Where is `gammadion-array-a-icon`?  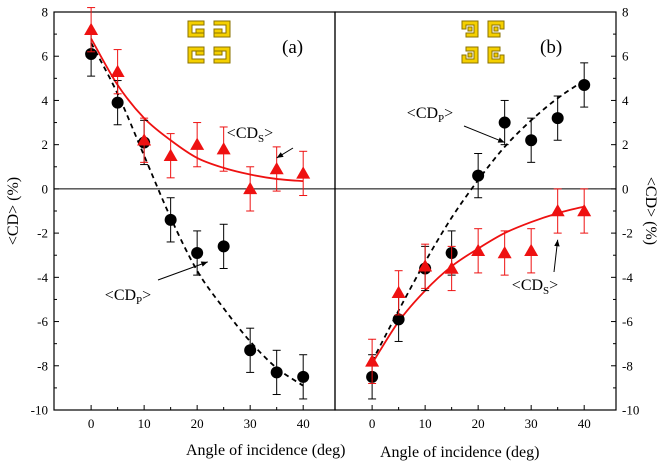 gammadion-array-a-icon is located at coordinates (209, 42).